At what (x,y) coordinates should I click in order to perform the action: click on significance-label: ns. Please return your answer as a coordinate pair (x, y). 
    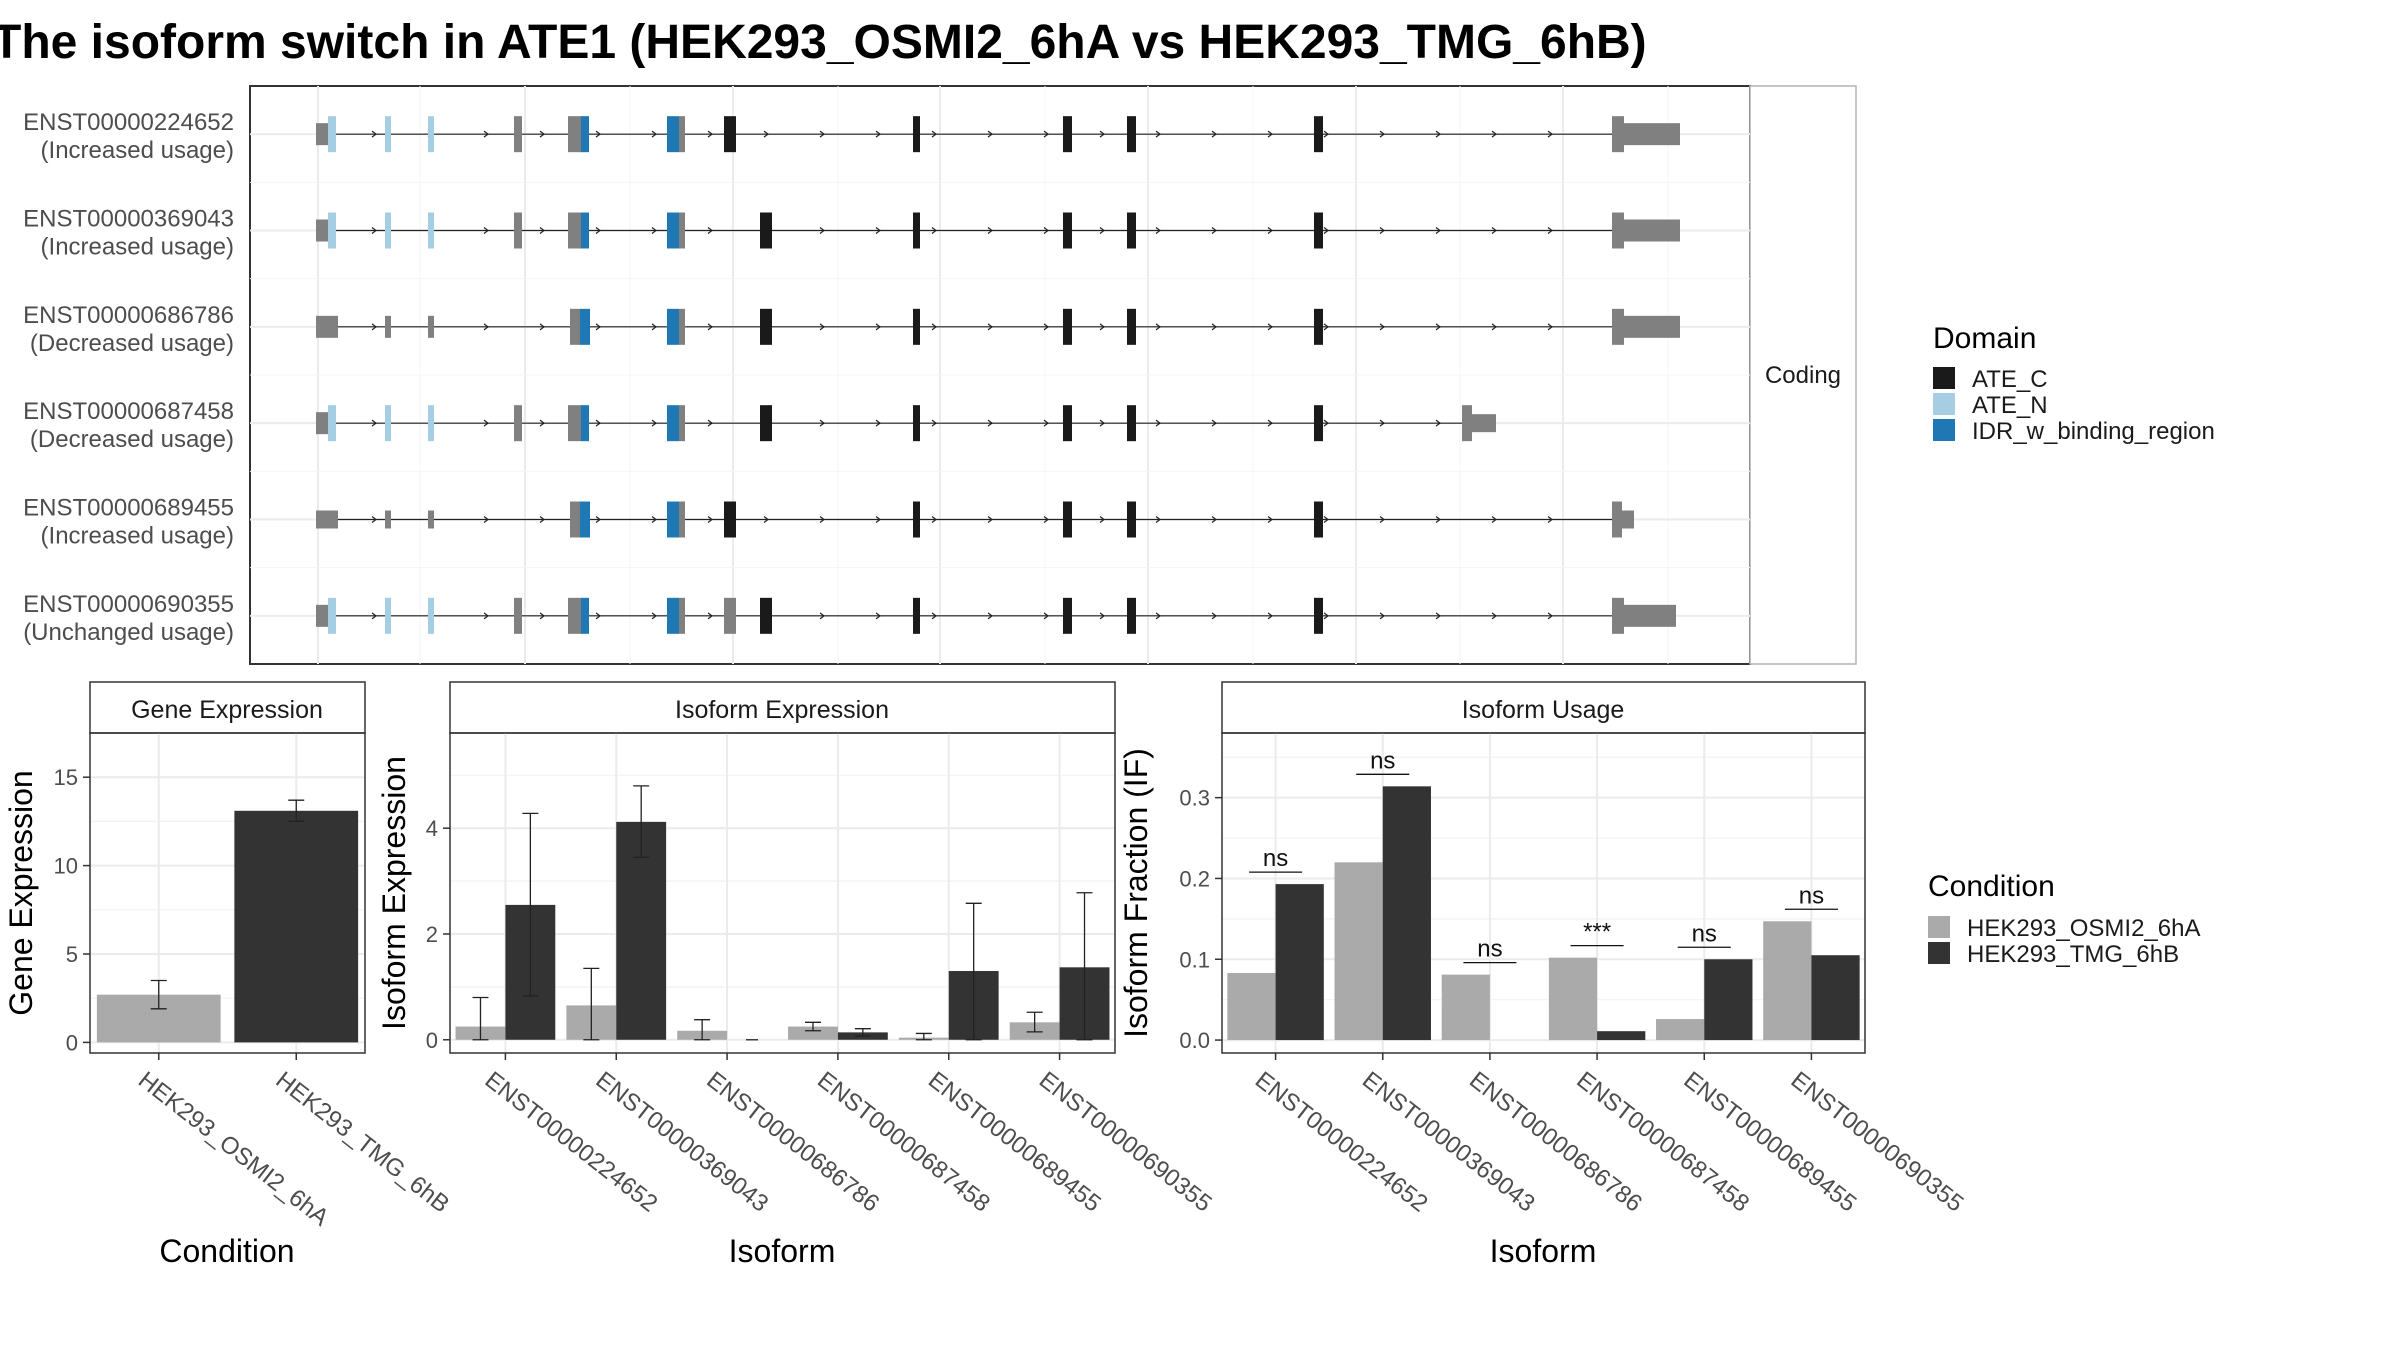
    Looking at the image, I should click on (1275, 858).